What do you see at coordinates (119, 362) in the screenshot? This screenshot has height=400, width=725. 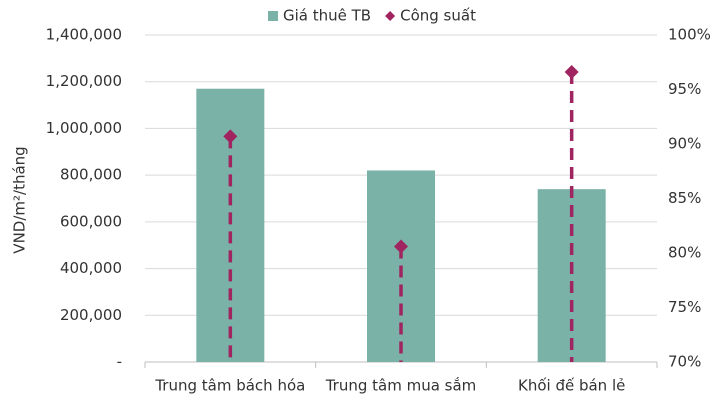 I see `y-tick-label: -` at bounding box center [119, 362].